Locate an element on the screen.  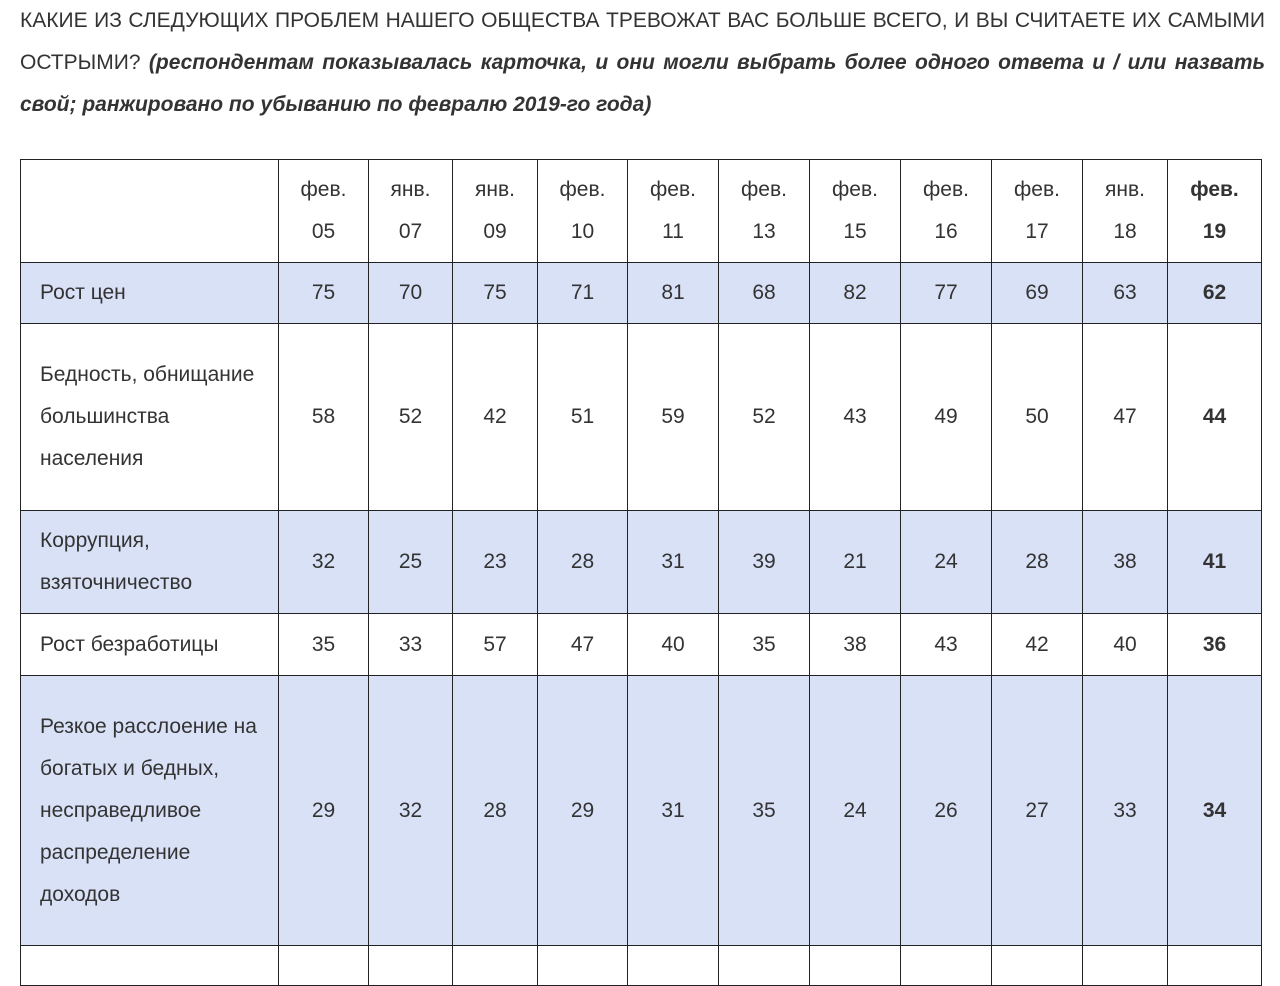
table-row: Рост цен 75 70 75 71 81 68 82 77 69 63 62 is located at coordinates (641, 293).